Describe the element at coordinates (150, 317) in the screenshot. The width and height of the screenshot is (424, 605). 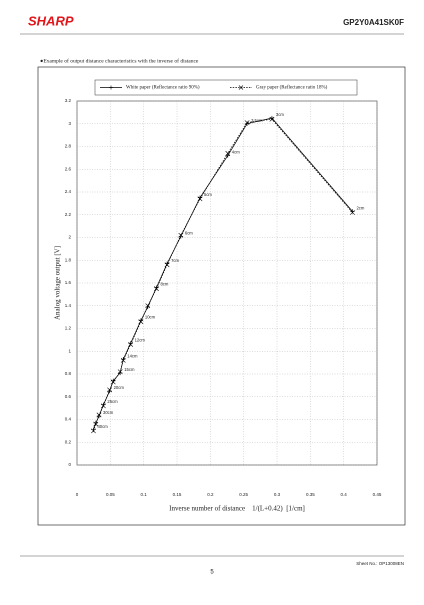
I see `point-label: 10cm` at that location.